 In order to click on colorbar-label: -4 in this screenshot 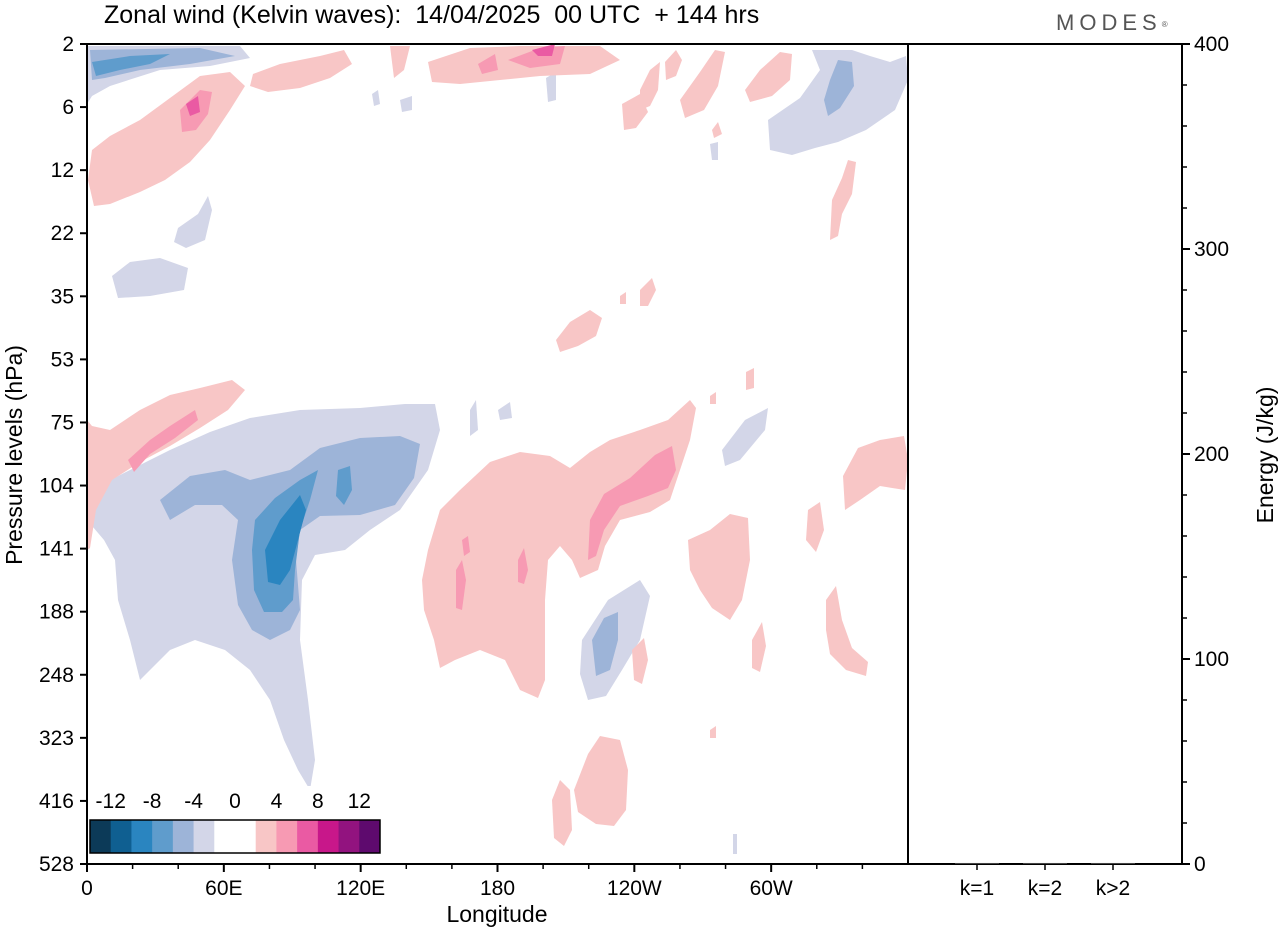, I will do `click(193, 801)`.